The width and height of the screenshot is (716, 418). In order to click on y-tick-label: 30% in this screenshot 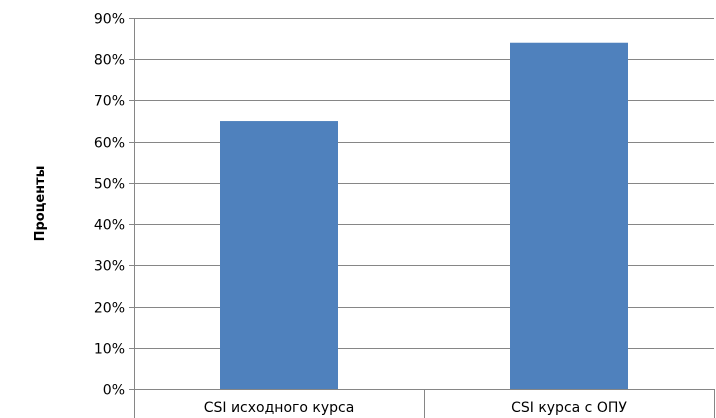, I will do `click(109, 267)`.